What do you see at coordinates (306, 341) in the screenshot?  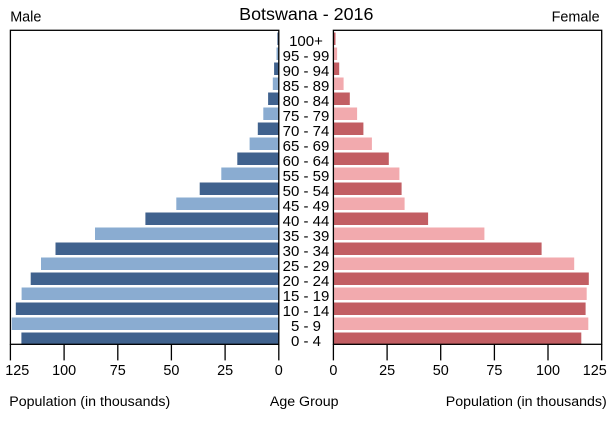 I see `svg-text: 0 - 4` at bounding box center [306, 341].